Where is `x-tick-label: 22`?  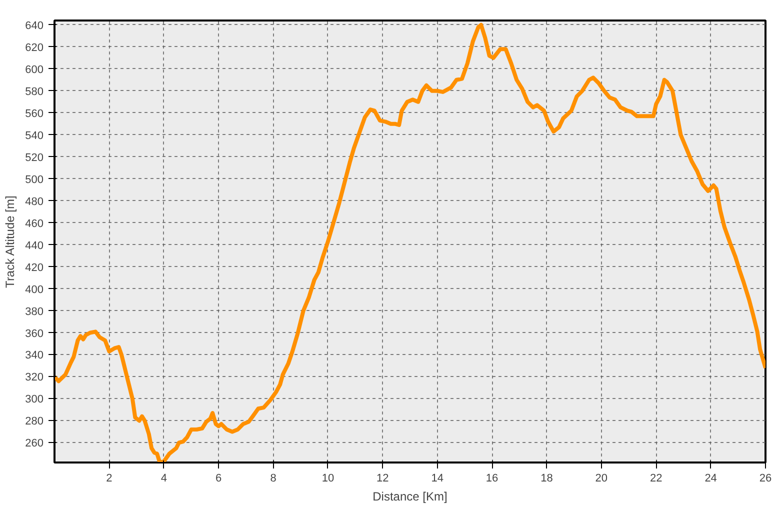 x-tick-label: 22 is located at coordinates (656, 478).